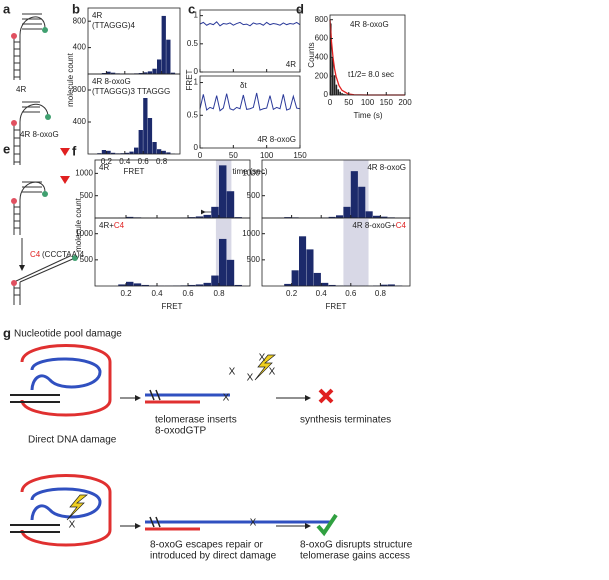 The height and width of the screenshot is (580, 609). I want to click on lightning-icon, so click(265, 367).